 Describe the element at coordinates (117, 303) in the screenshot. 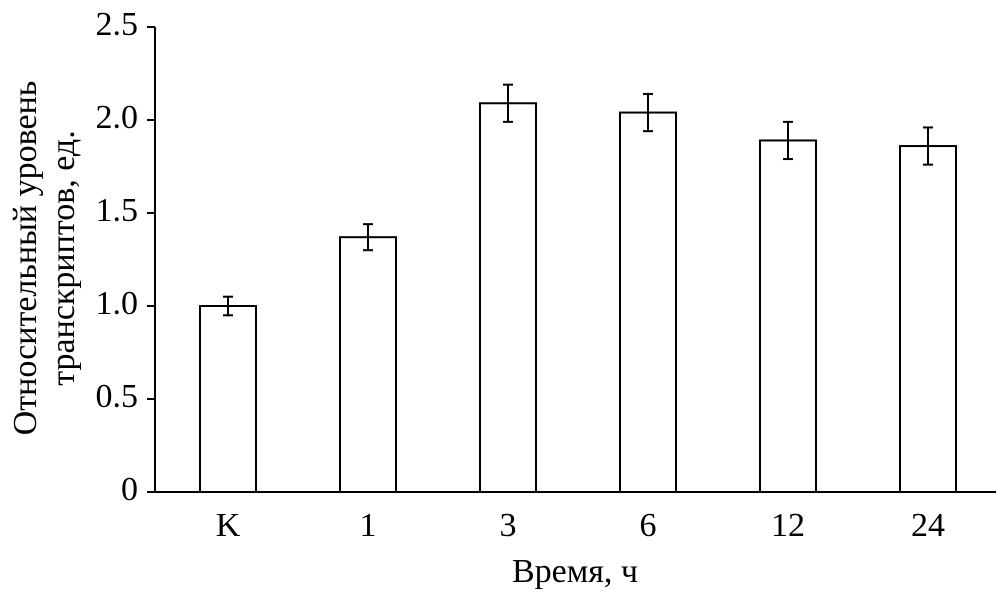

I see `y-tick-label: 1.0` at that location.